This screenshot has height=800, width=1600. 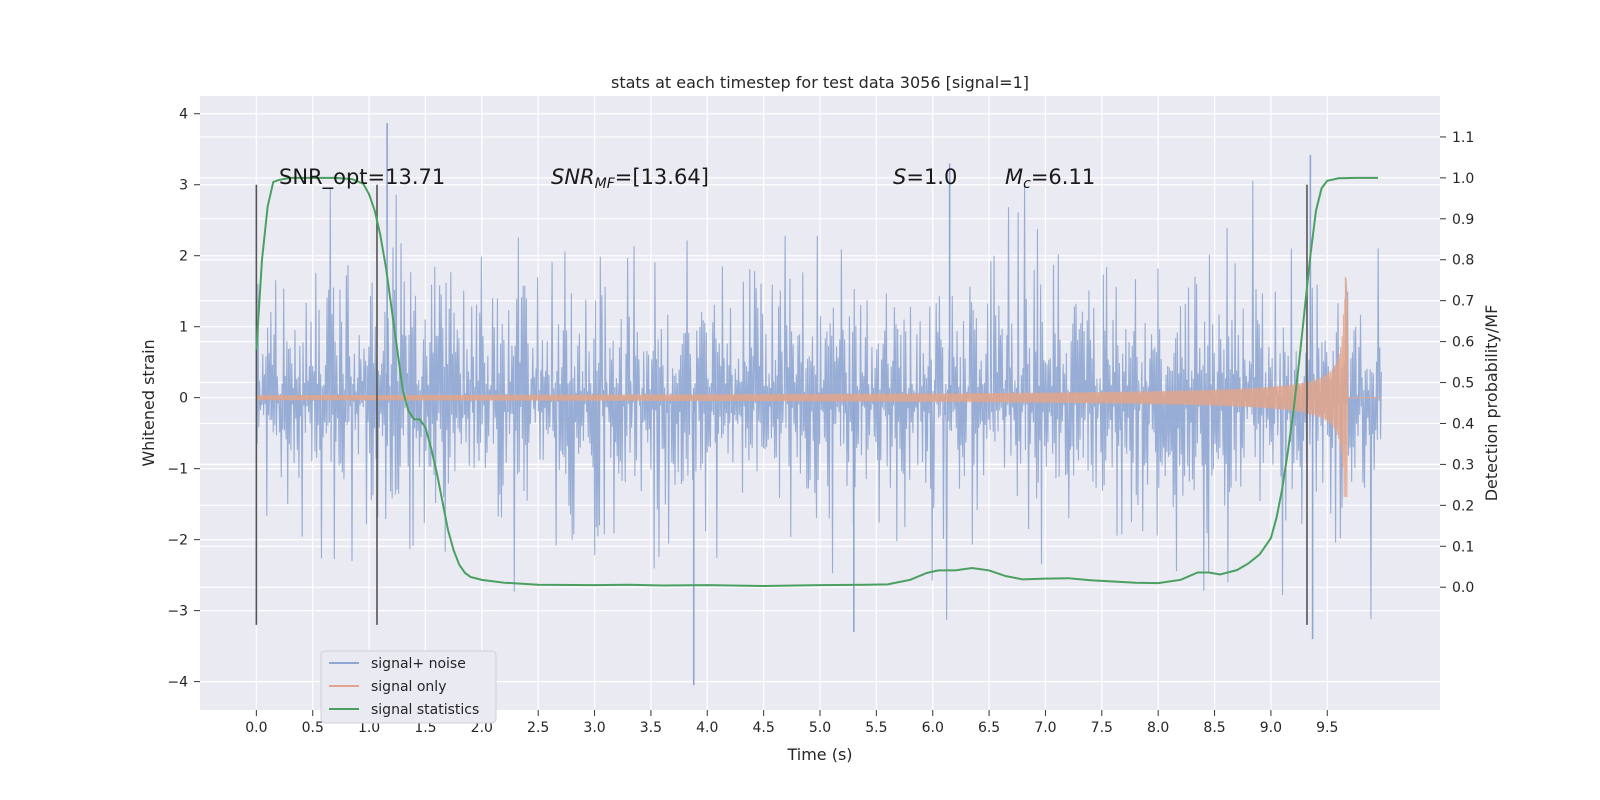 What do you see at coordinates (707, 728) in the screenshot?
I see `x-tick-label: 4.0` at bounding box center [707, 728].